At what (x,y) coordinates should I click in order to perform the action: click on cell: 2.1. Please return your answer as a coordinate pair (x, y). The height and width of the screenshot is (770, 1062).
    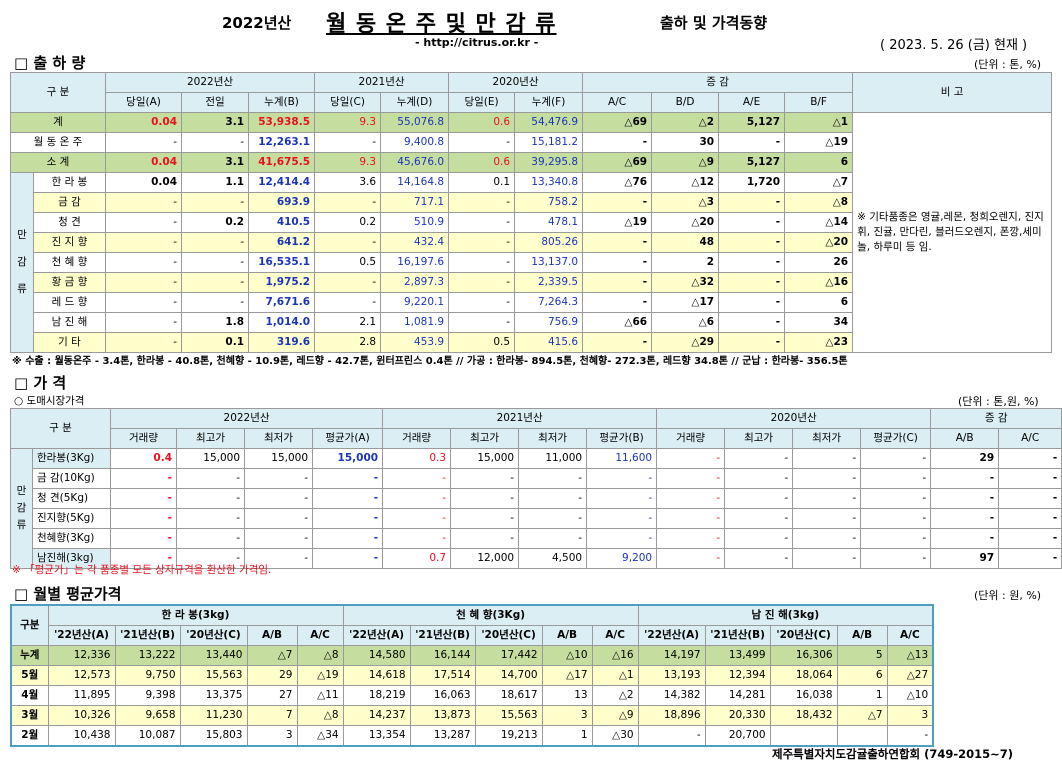
    Looking at the image, I should click on (348, 322).